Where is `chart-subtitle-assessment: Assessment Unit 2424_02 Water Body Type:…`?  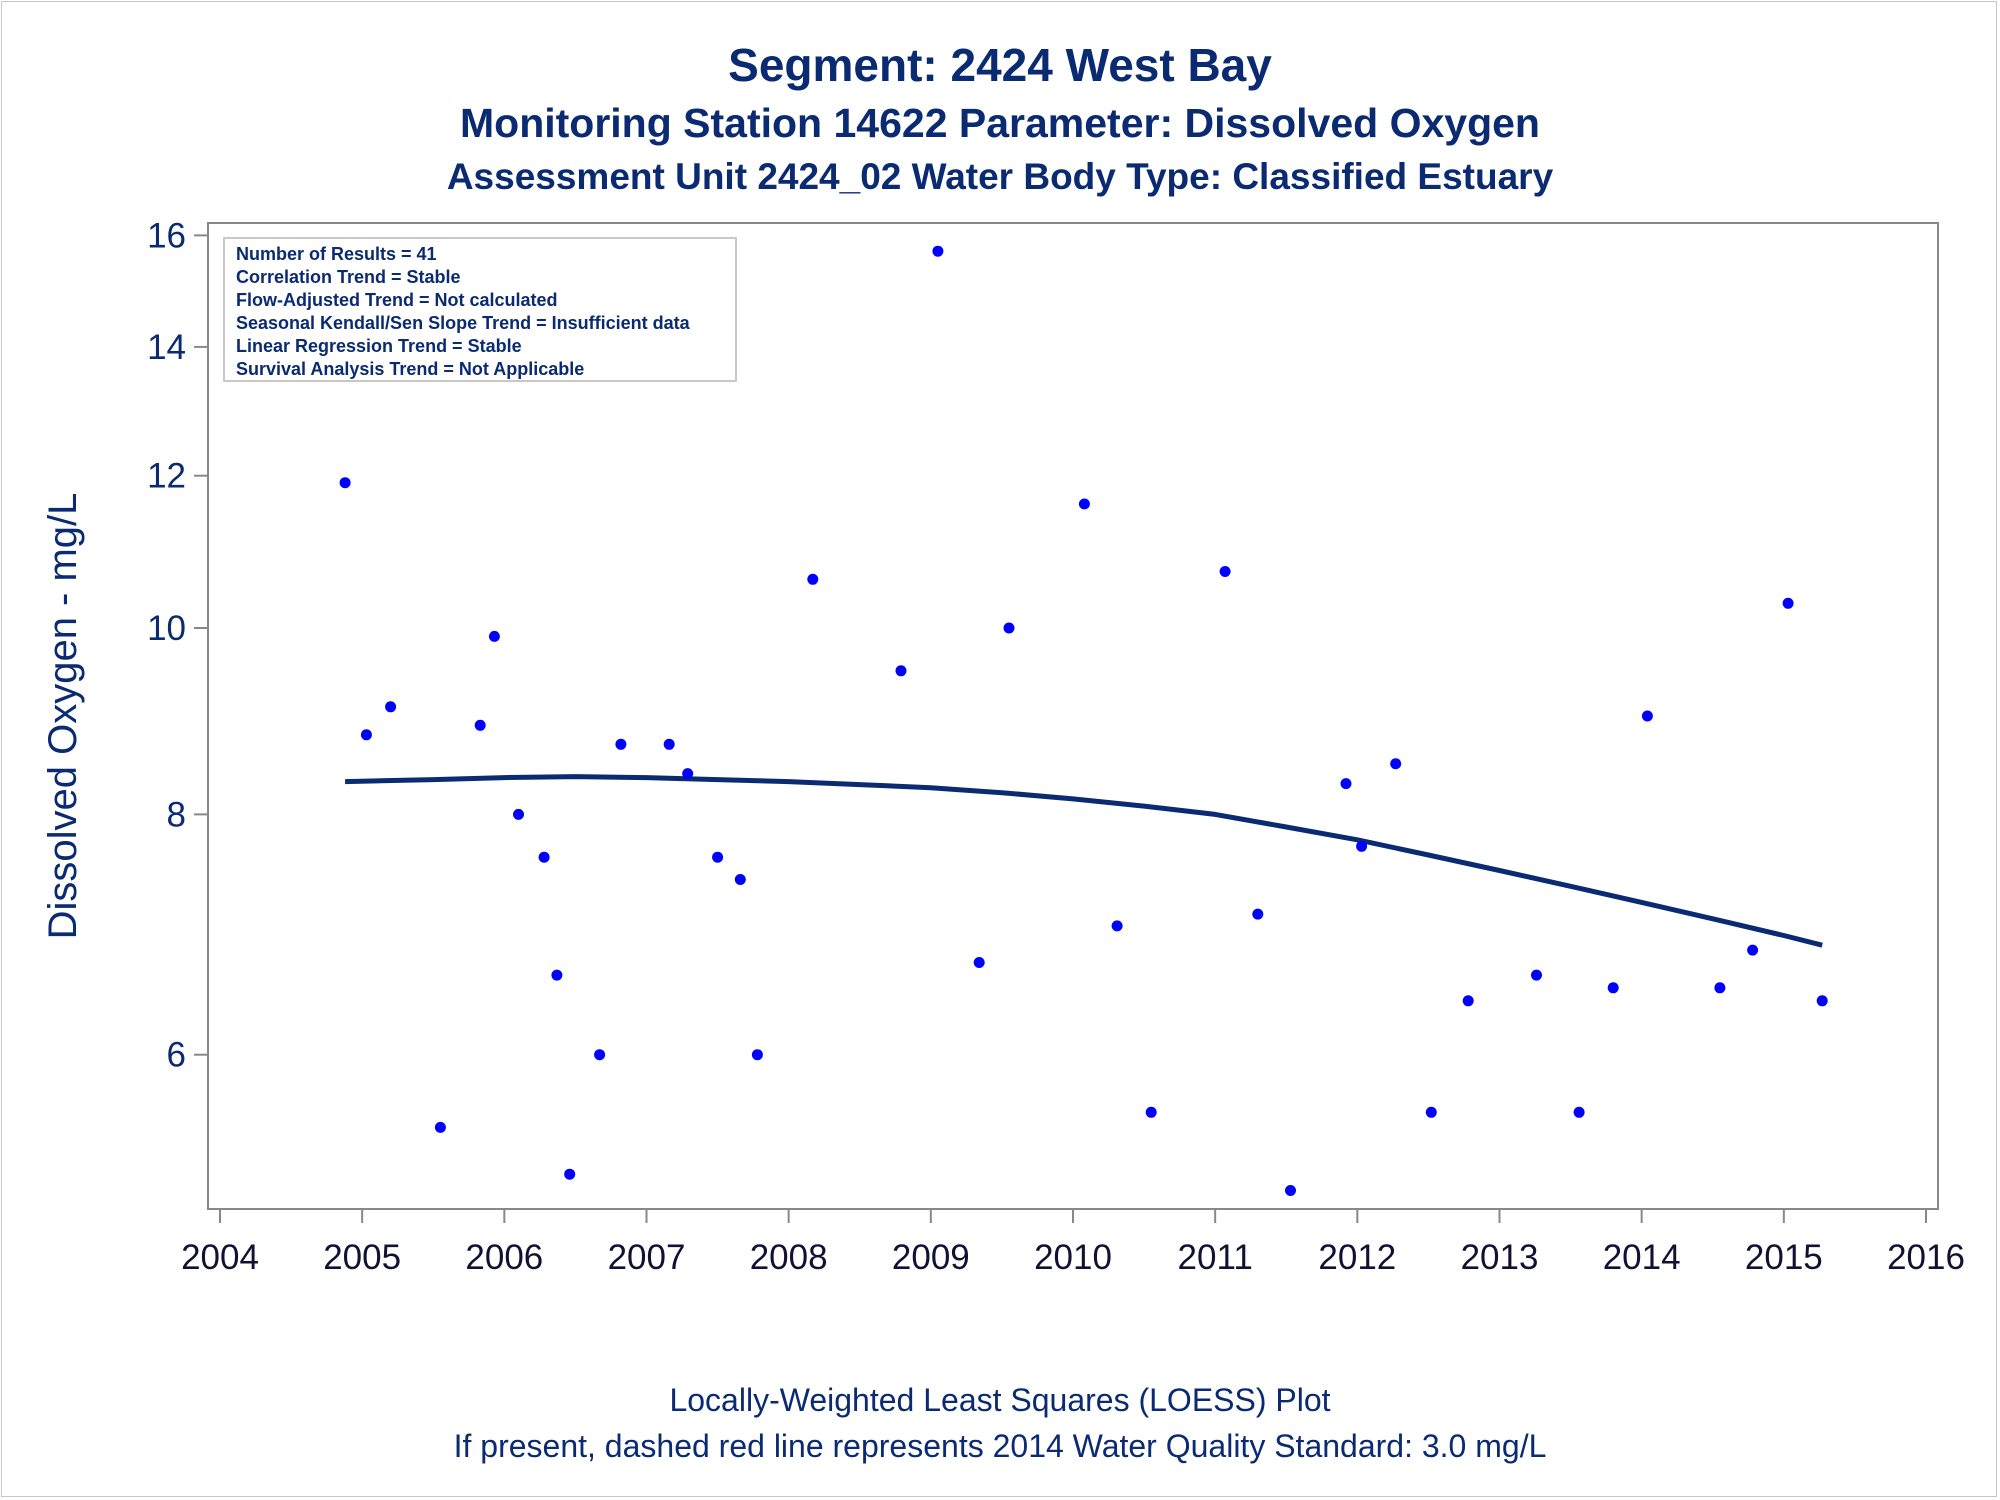 chart-subtitle-assessment: Assessment Unit 2424_02 Water Body Type:… is located at coordinates (1000, 176).